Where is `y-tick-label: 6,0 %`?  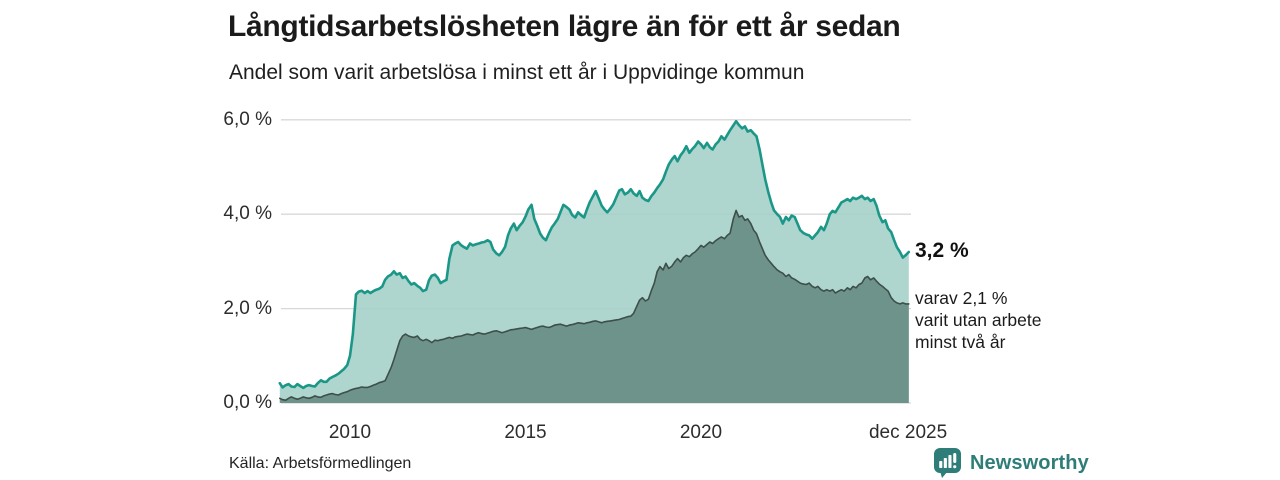
y-tick-label: 6,0 % is located at coordinates (247, 119).